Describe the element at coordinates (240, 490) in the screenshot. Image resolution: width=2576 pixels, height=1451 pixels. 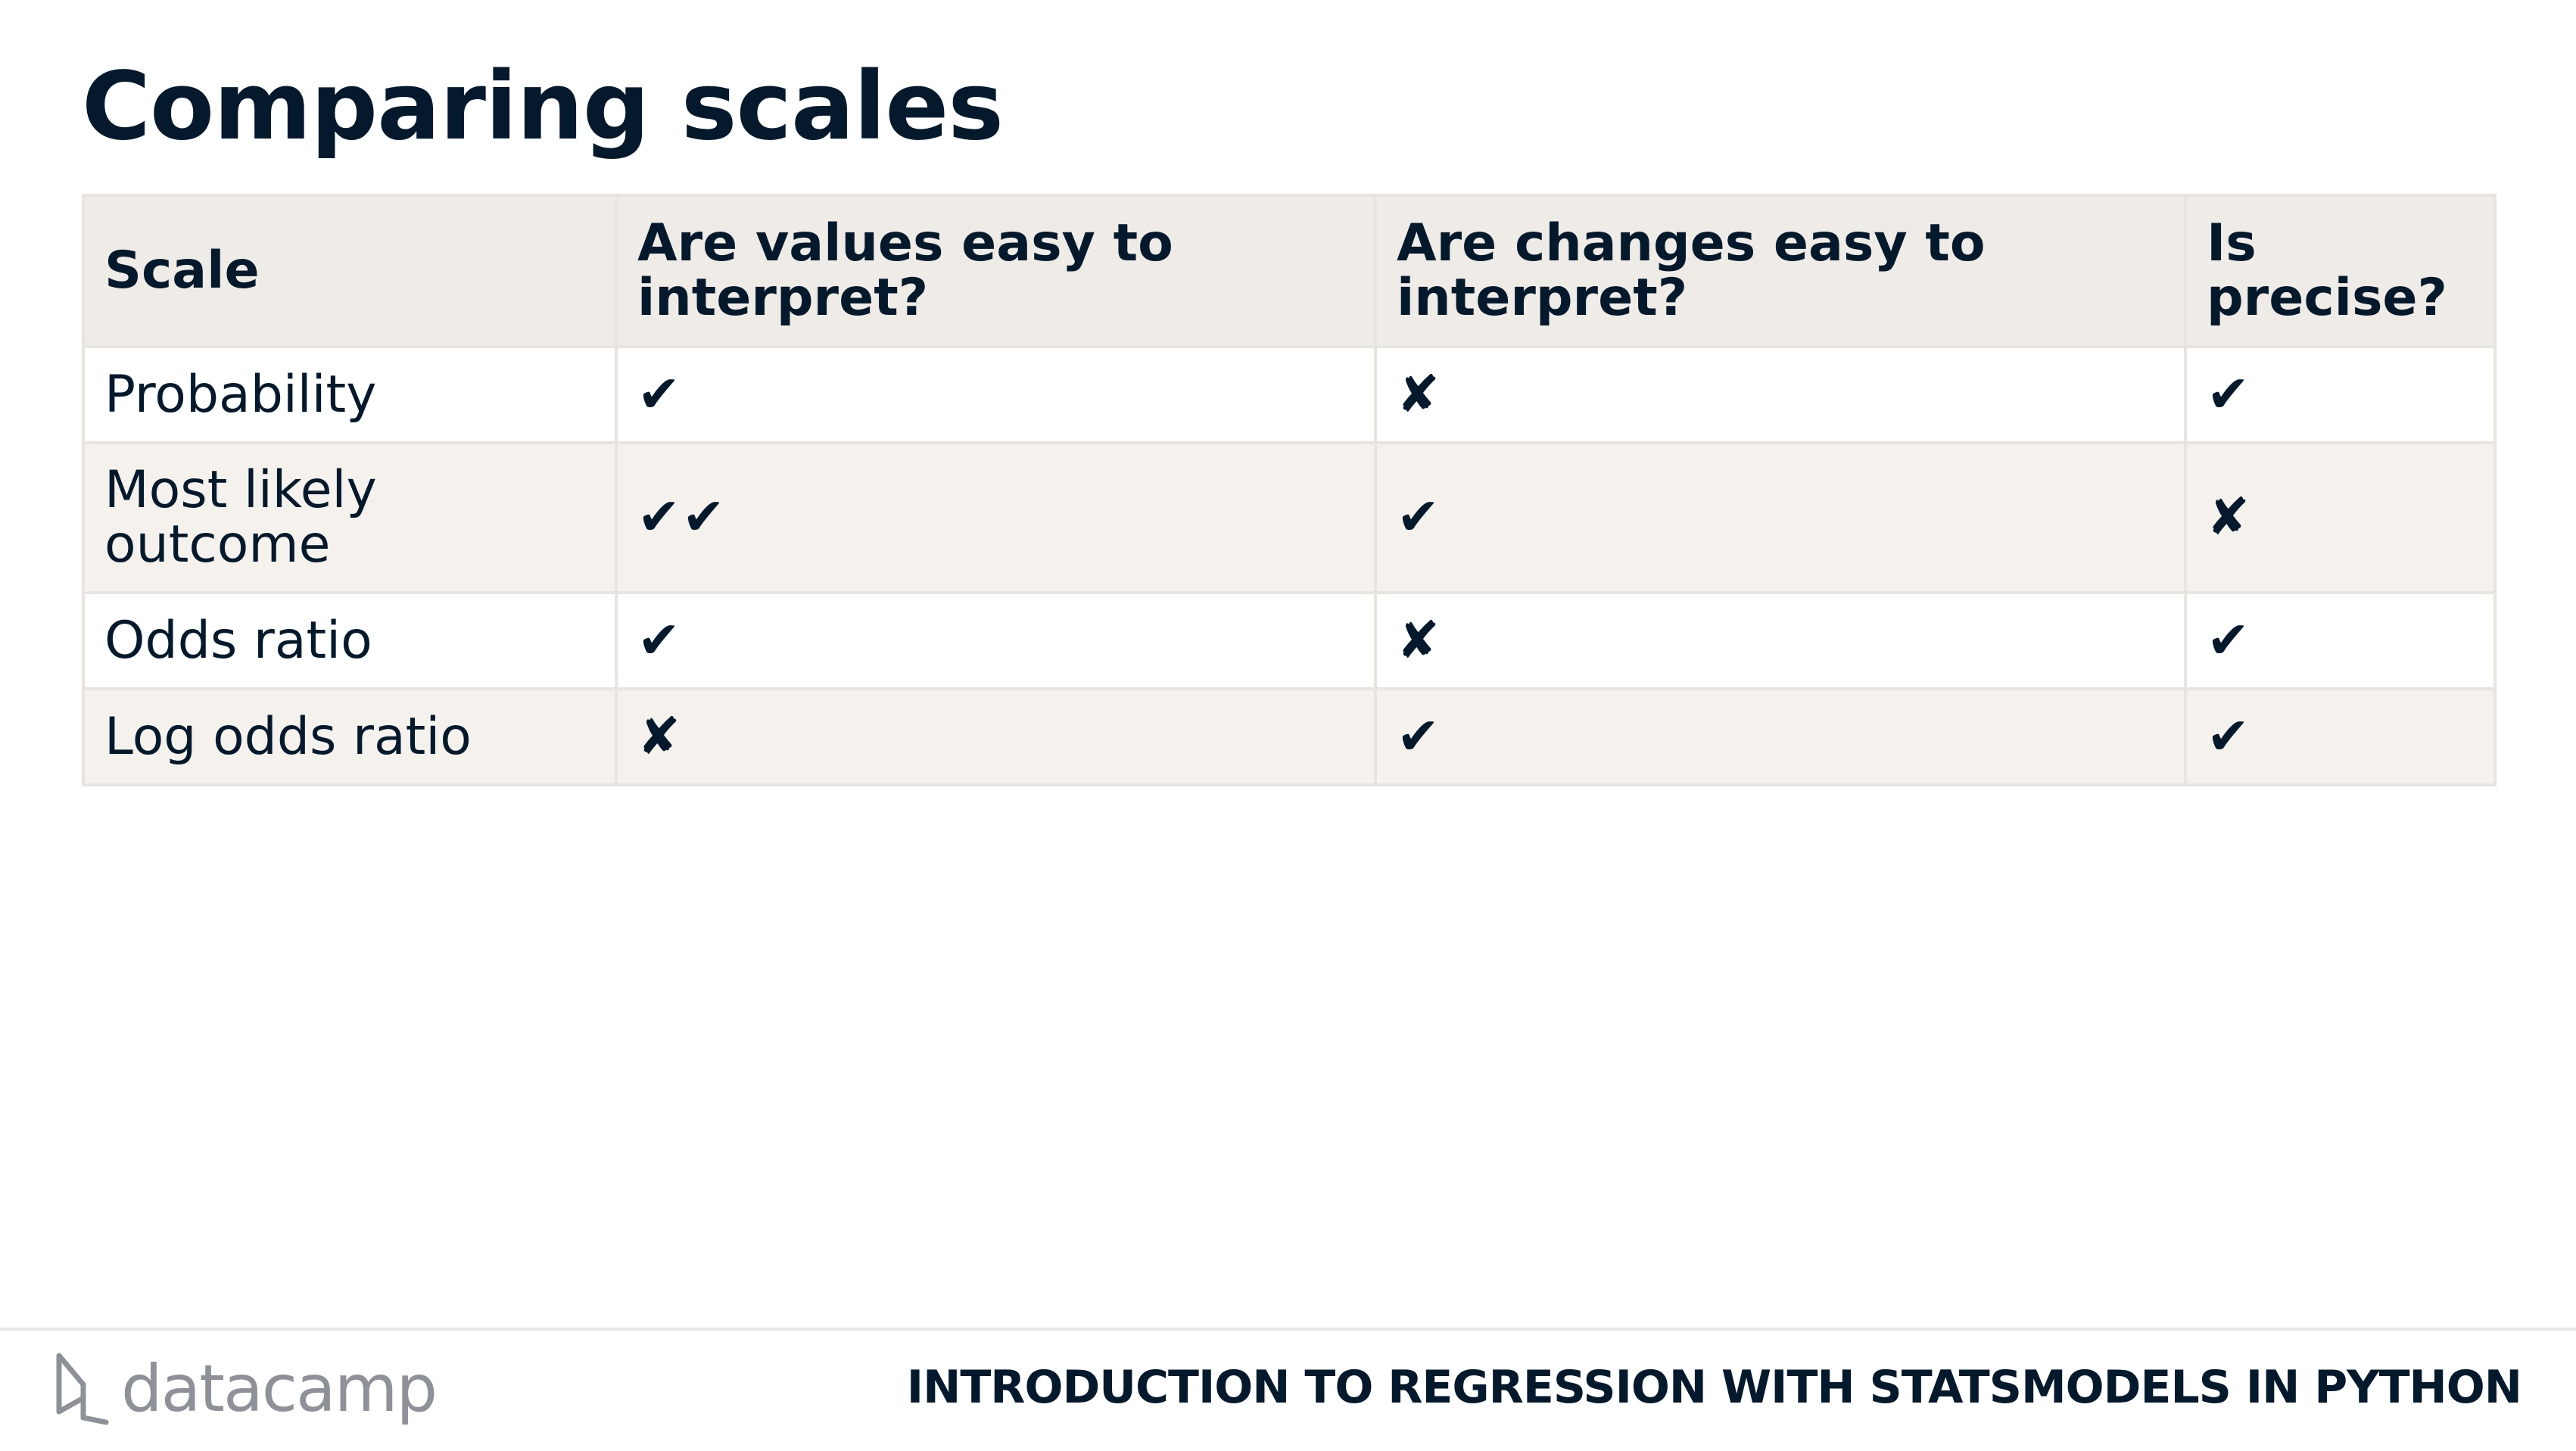
I see `scale-name: Most likely` at that location.